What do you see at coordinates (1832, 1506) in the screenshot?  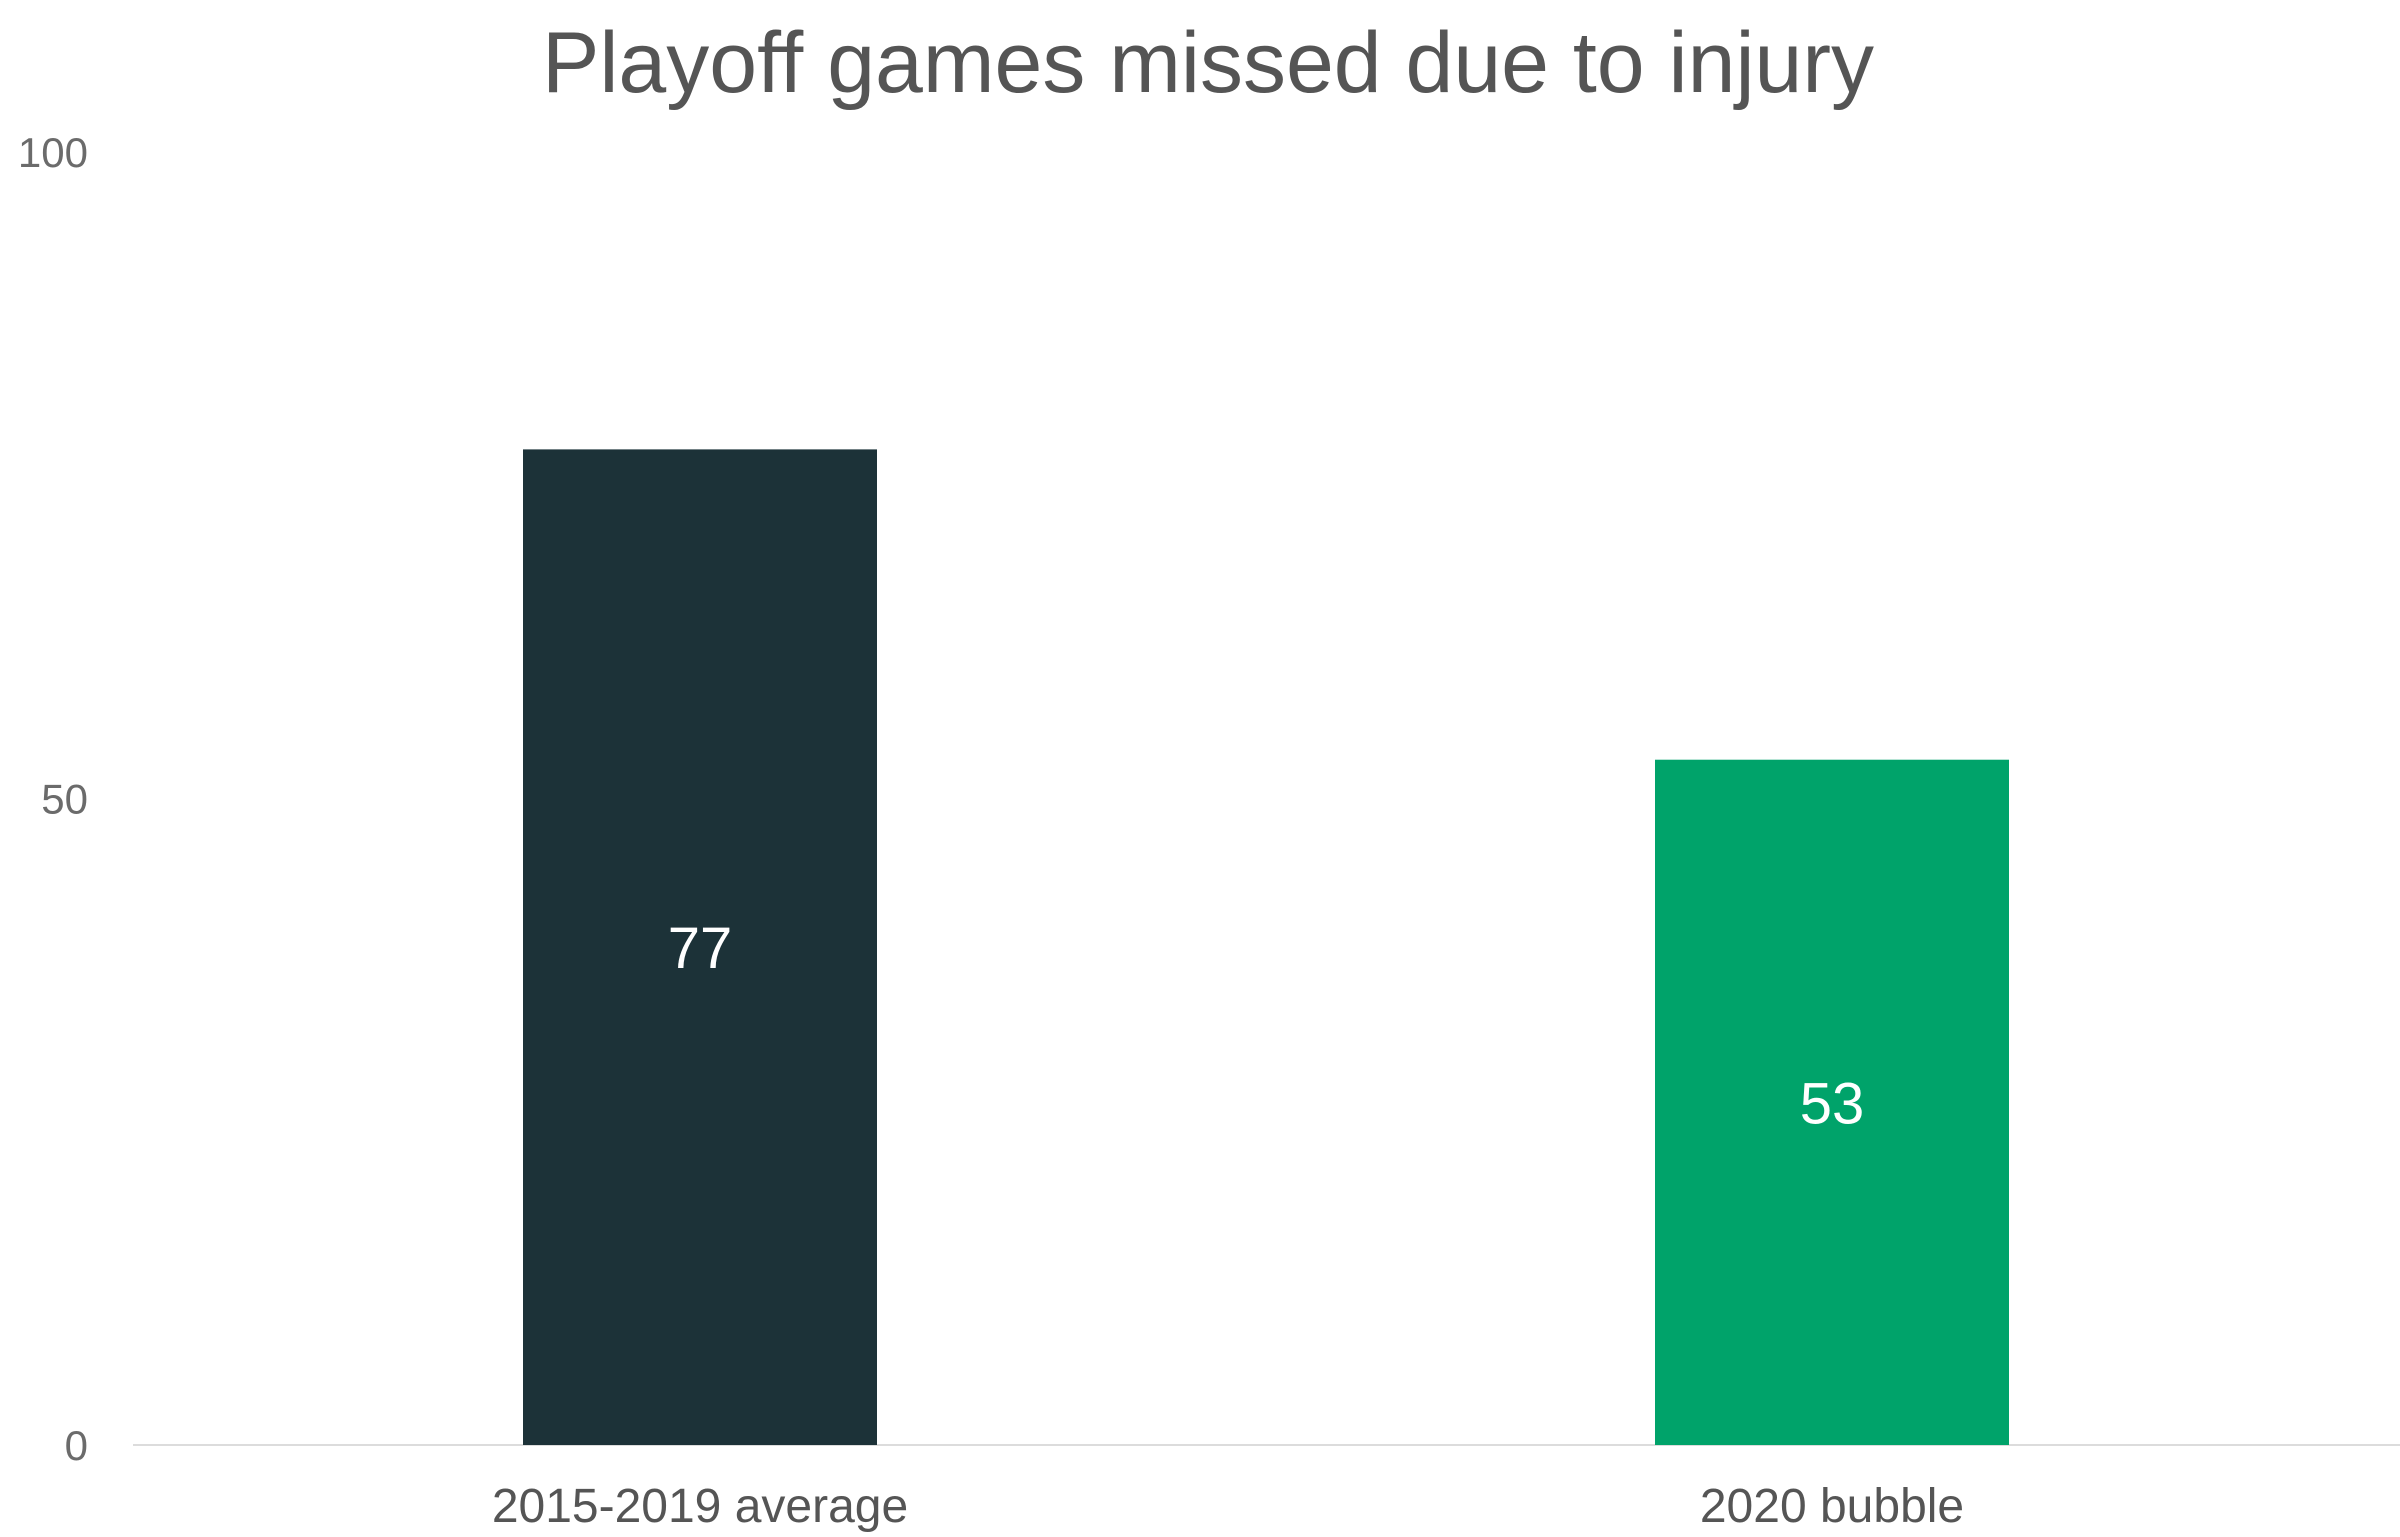 I see `x-category-label: 2020 bubble` at bounding box center [1832, 1506].